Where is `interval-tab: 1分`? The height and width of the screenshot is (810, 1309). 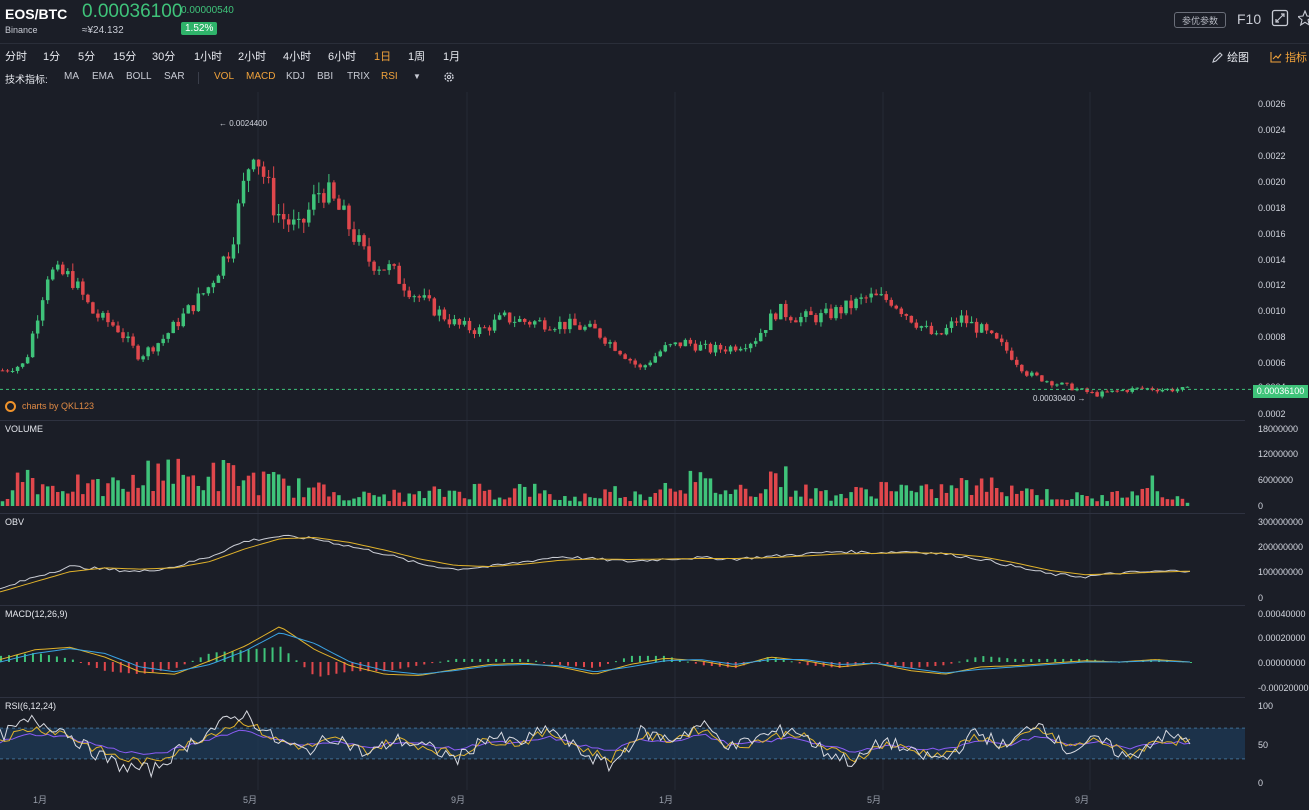
interval-tab: 1分 is located at coordinates (52, 57).